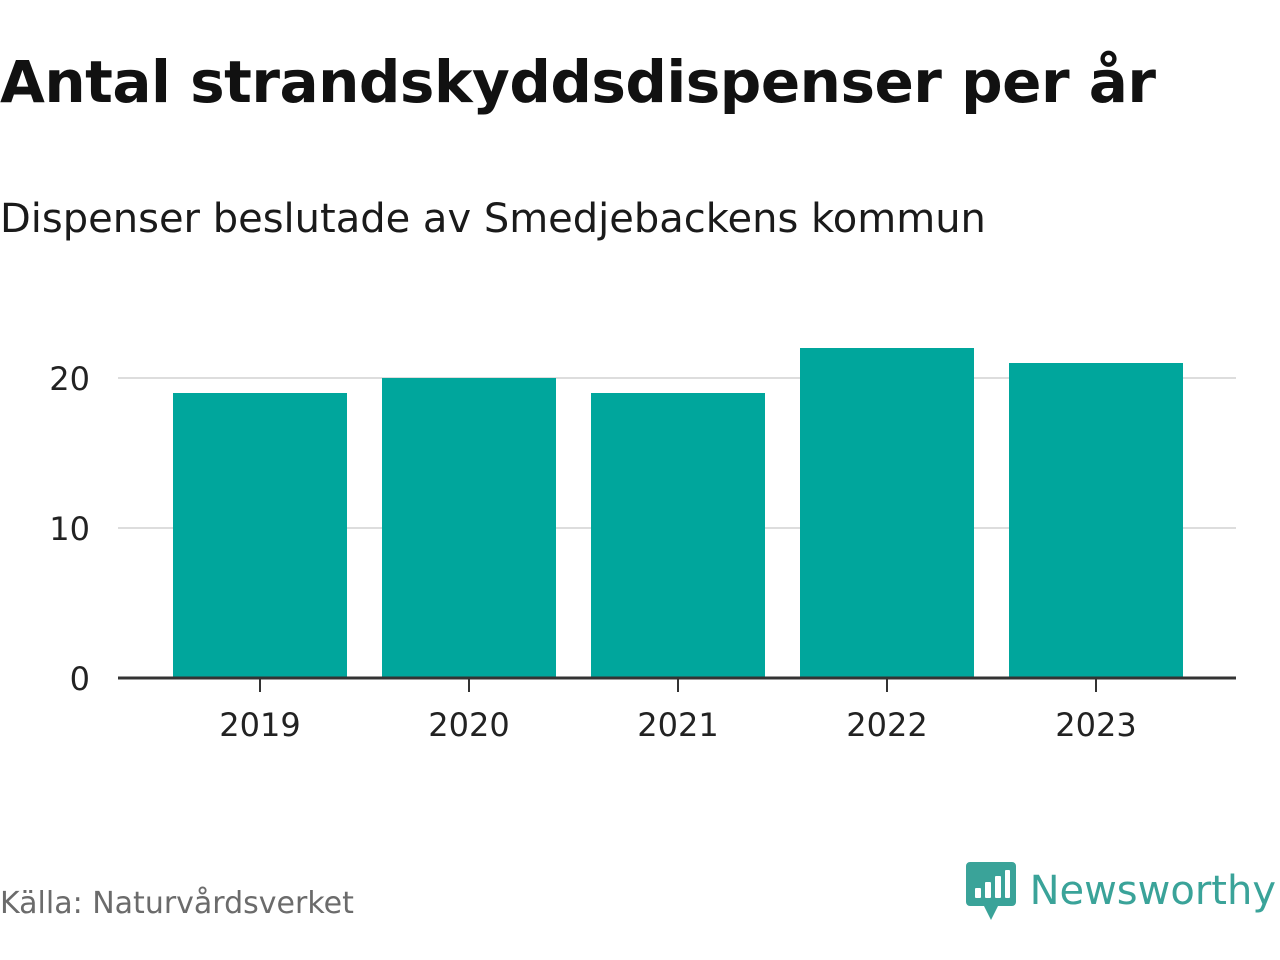 The width and height of the screenshot is (1280, 960). Describe the element at coordinates (69, 529) in the screenshot. I see `y-tick-label: 10` at that location.